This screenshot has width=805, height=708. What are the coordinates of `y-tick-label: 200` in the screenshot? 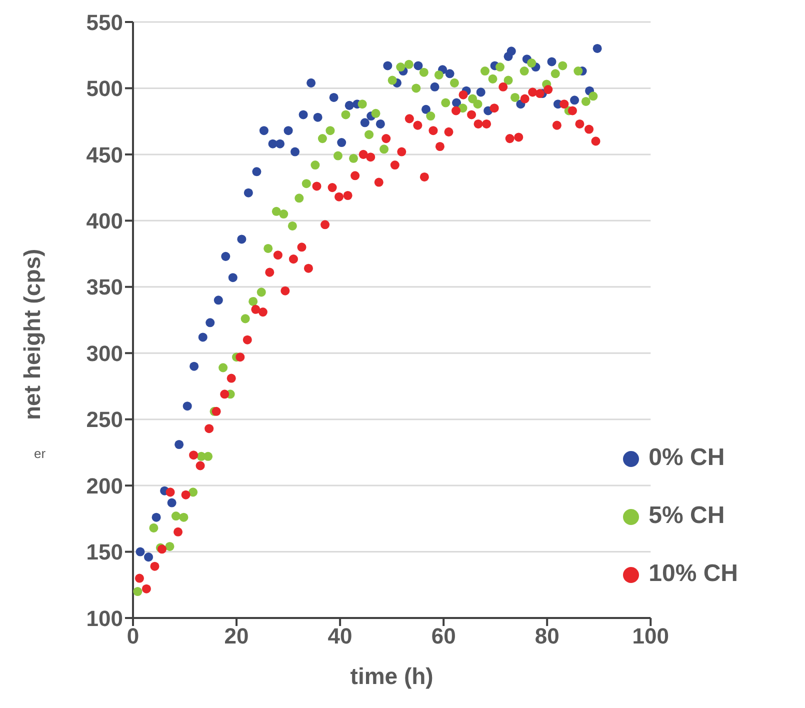 It's located at (104, 485).